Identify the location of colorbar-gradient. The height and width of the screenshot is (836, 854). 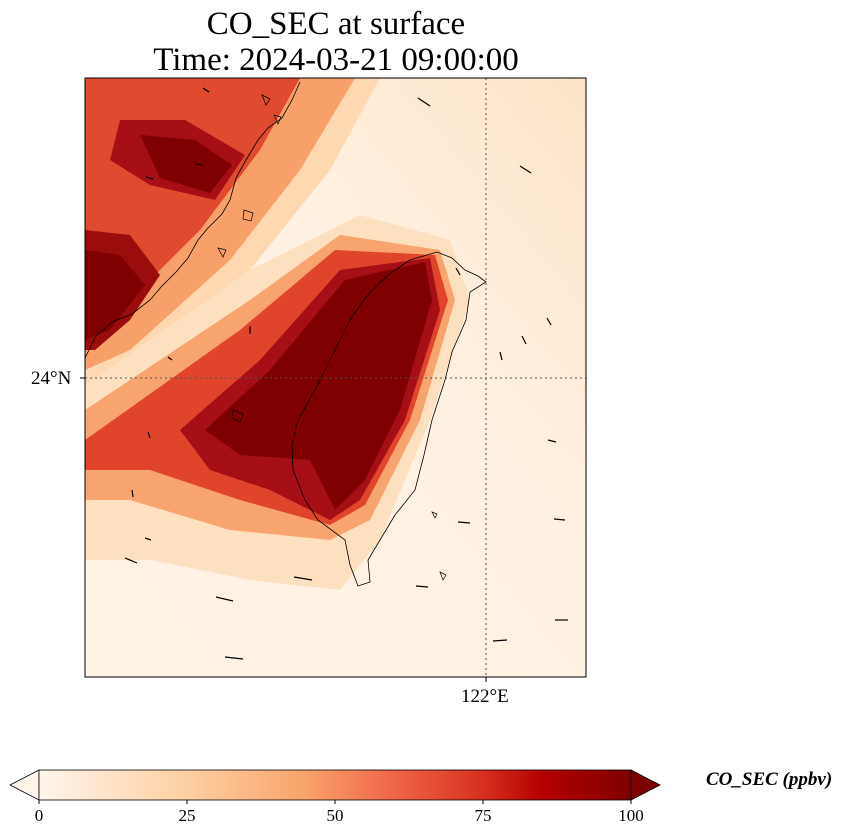
(335, 785).